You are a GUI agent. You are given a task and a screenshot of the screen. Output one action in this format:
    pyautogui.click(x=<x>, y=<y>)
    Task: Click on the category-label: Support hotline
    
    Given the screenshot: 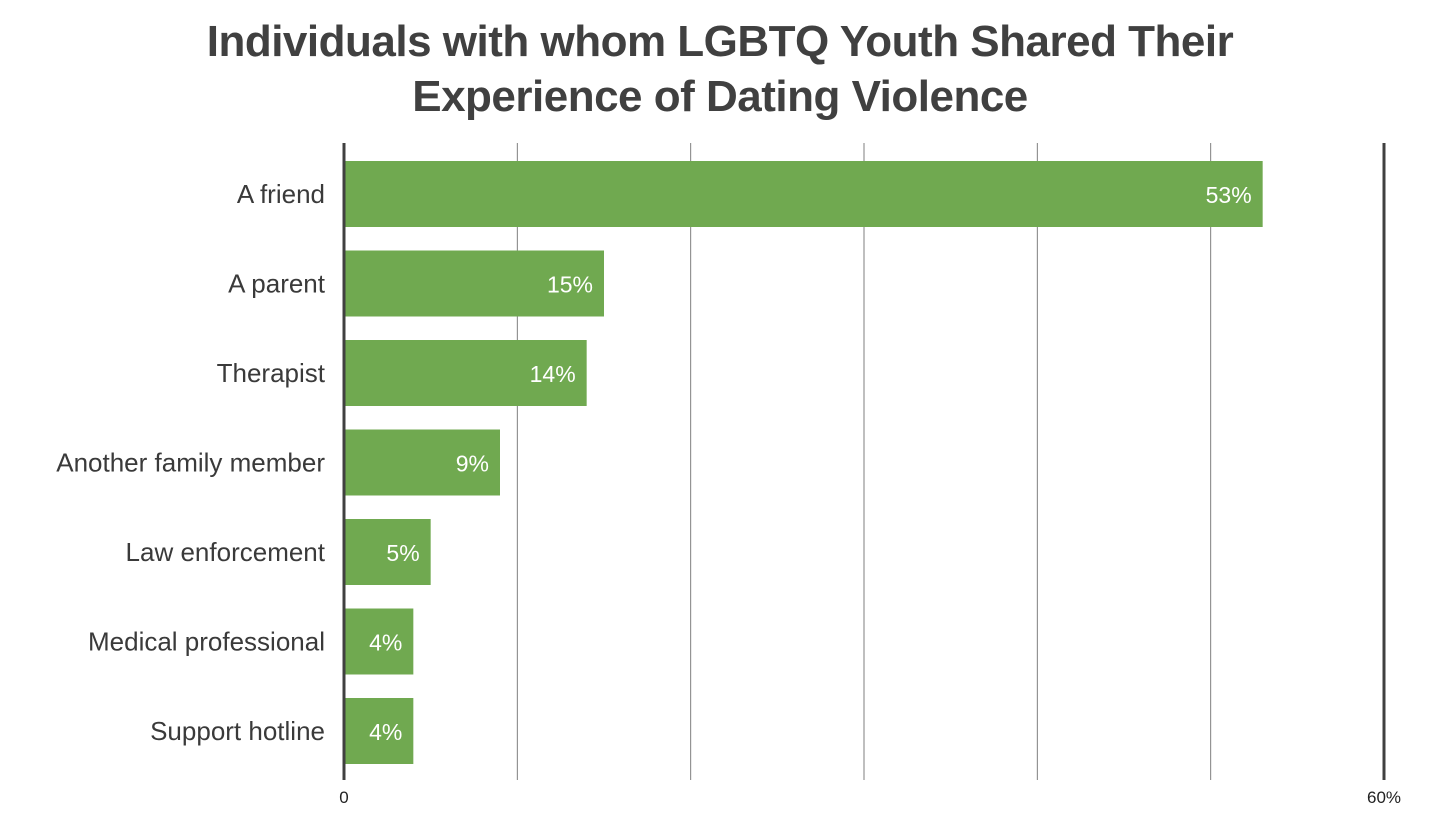 What is the action you would take?
    pyautogui.click(x=237, y=731)
    